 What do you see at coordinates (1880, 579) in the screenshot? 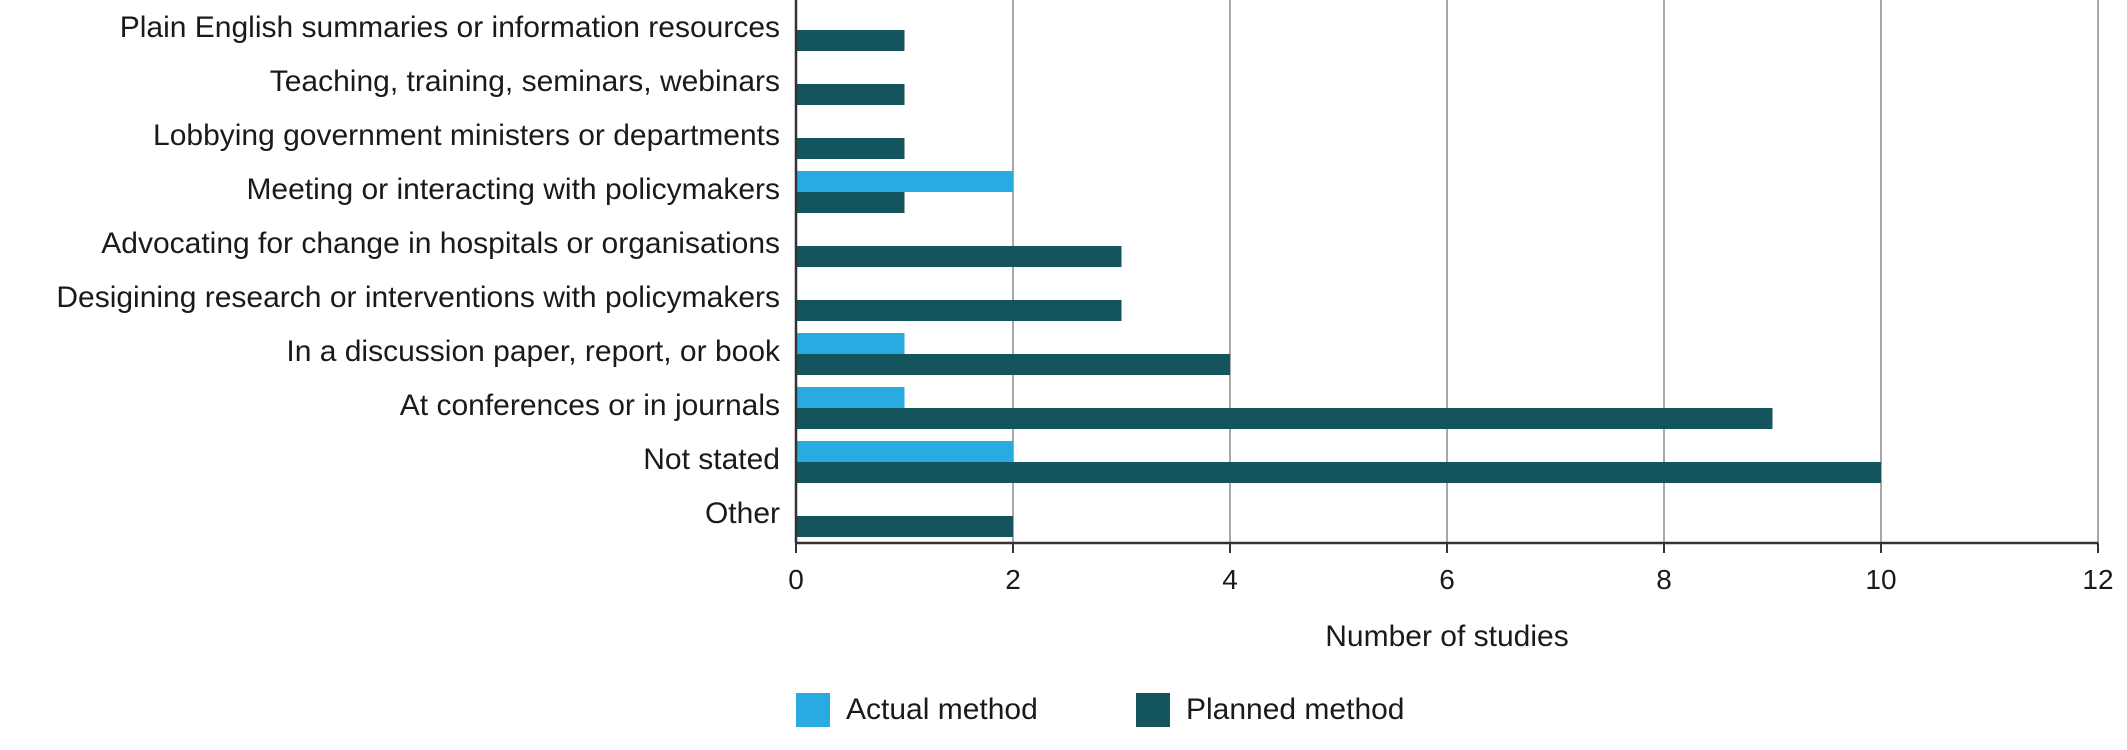
I see `x-tick-label: 10` at bounding box center [1880, 579].